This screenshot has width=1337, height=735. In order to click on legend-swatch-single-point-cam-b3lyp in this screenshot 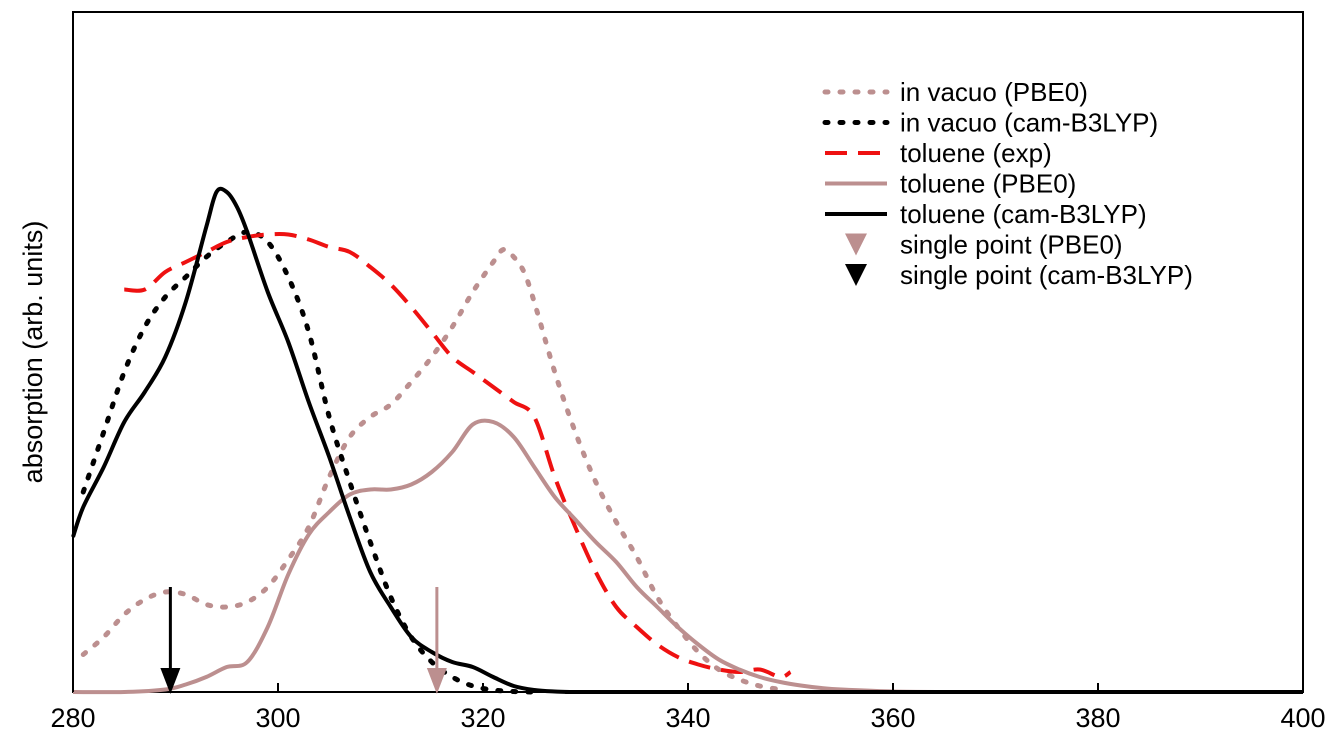, I will do `click(856, 275)`.